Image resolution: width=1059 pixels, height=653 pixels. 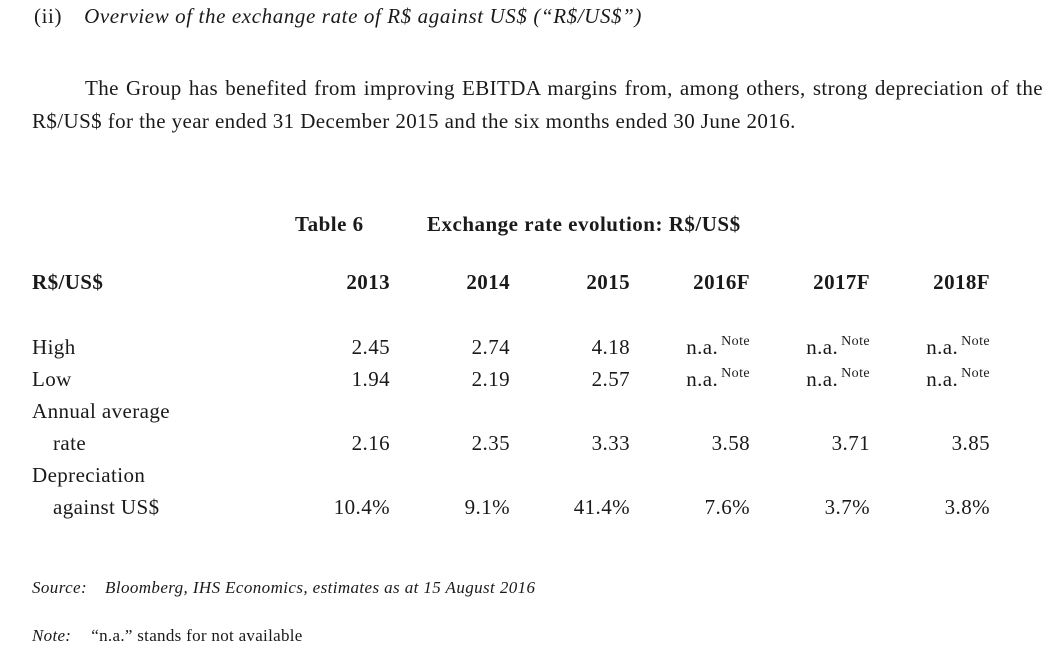 What do you see at coordinates (727, 506) in the screenshot?
I see `table-cell: 7.6%` at bounding box center [727, 506].